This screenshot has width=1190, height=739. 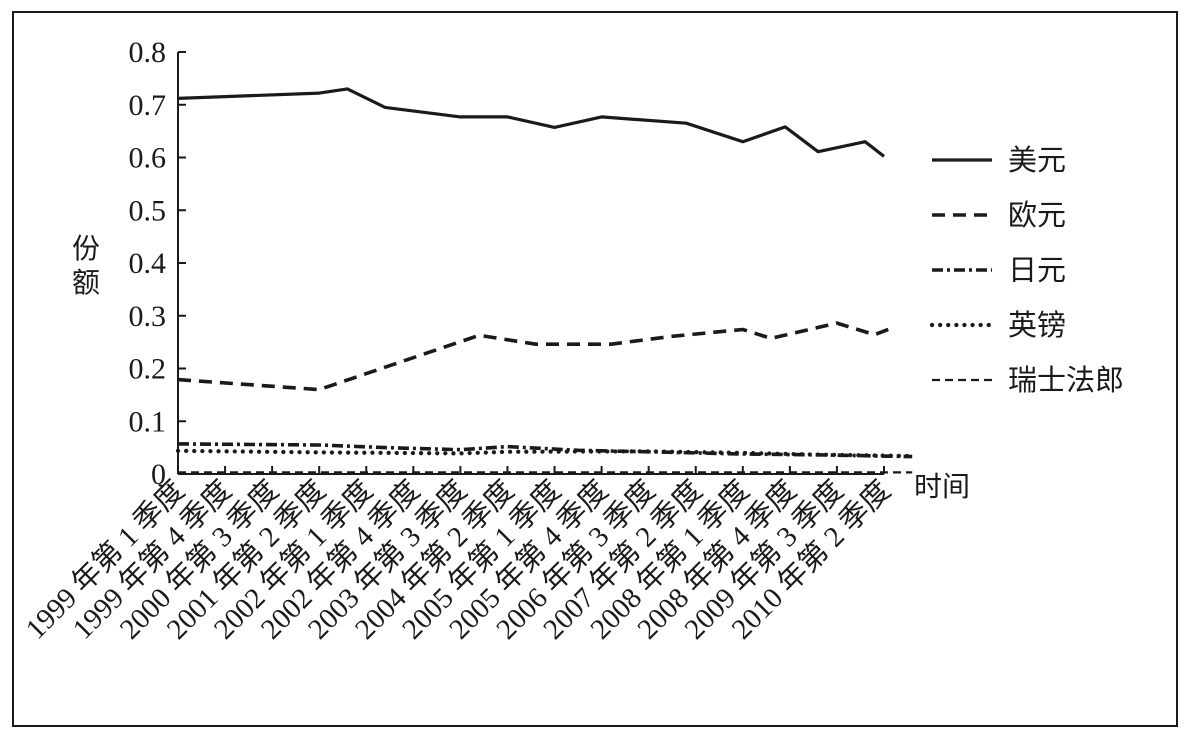 What do you see at coordinates (148, 158) in the screenshot?
I see `y-tick-label: 0.6` at bounding box center [148, 158].